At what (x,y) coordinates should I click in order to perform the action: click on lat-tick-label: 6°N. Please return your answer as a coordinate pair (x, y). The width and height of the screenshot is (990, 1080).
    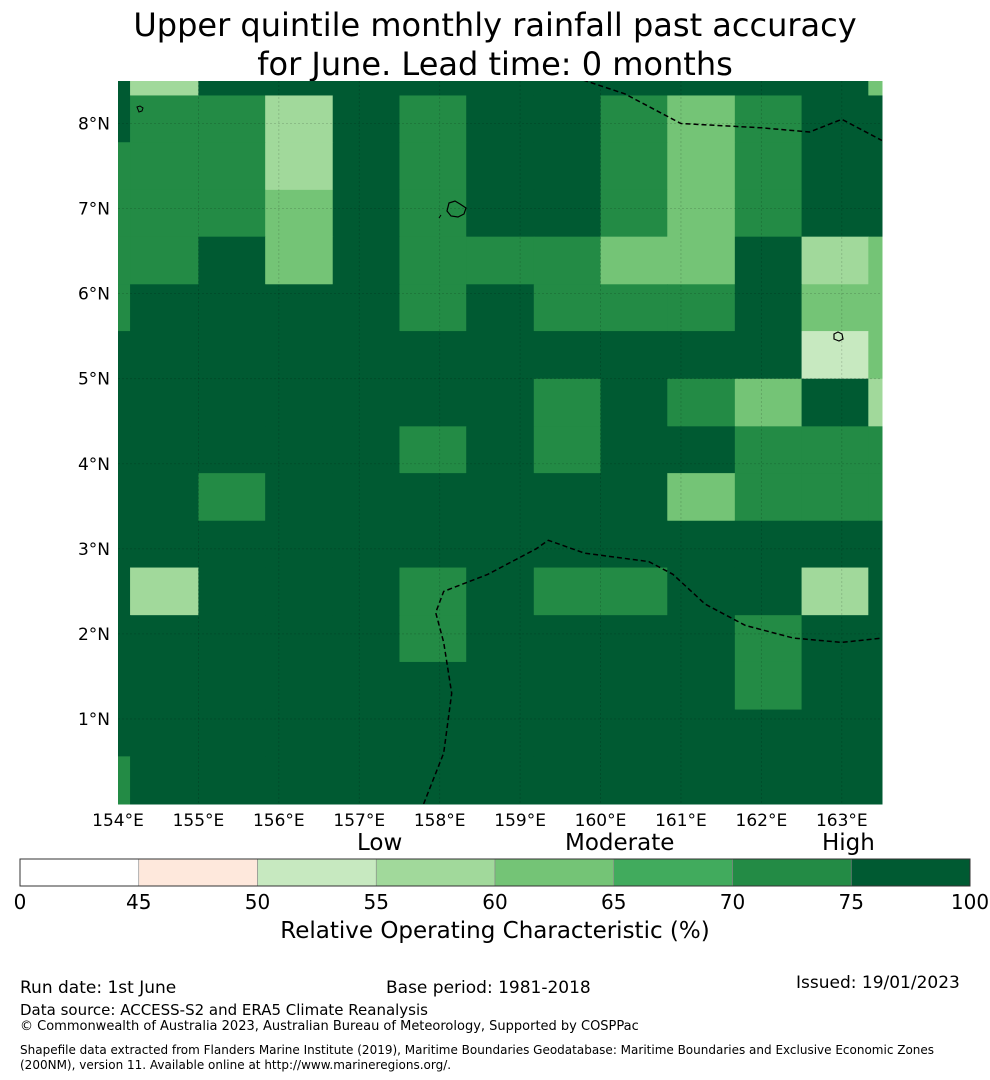
    Looking at the image, I should click on (94, 295).